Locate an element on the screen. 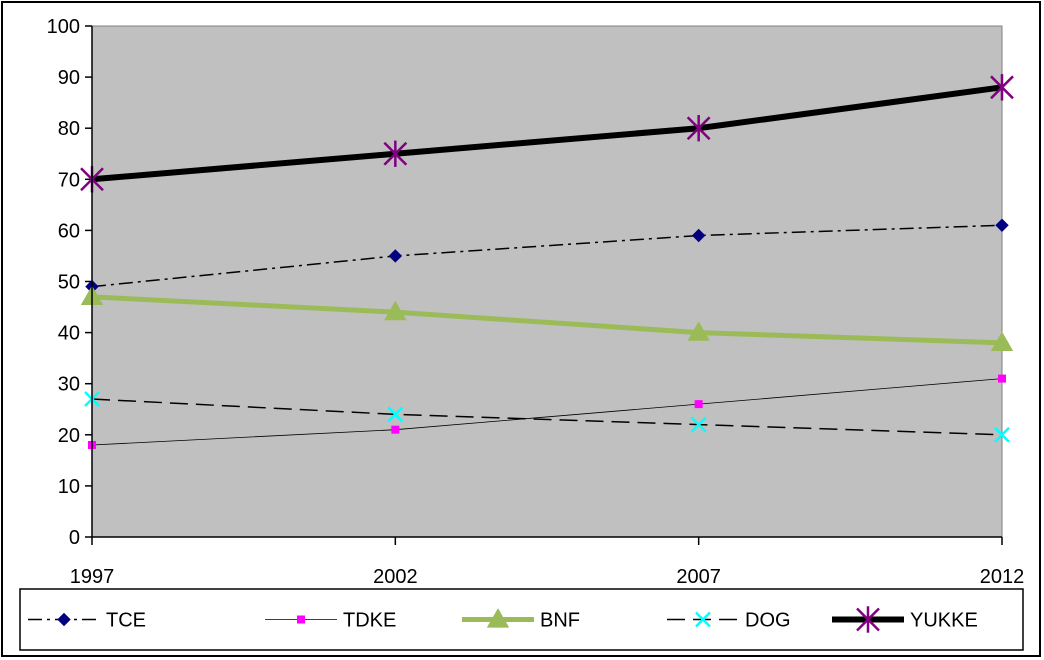 This screenshot has height=660, width=1044. series-line-tce is located at coordinates (547, 256).